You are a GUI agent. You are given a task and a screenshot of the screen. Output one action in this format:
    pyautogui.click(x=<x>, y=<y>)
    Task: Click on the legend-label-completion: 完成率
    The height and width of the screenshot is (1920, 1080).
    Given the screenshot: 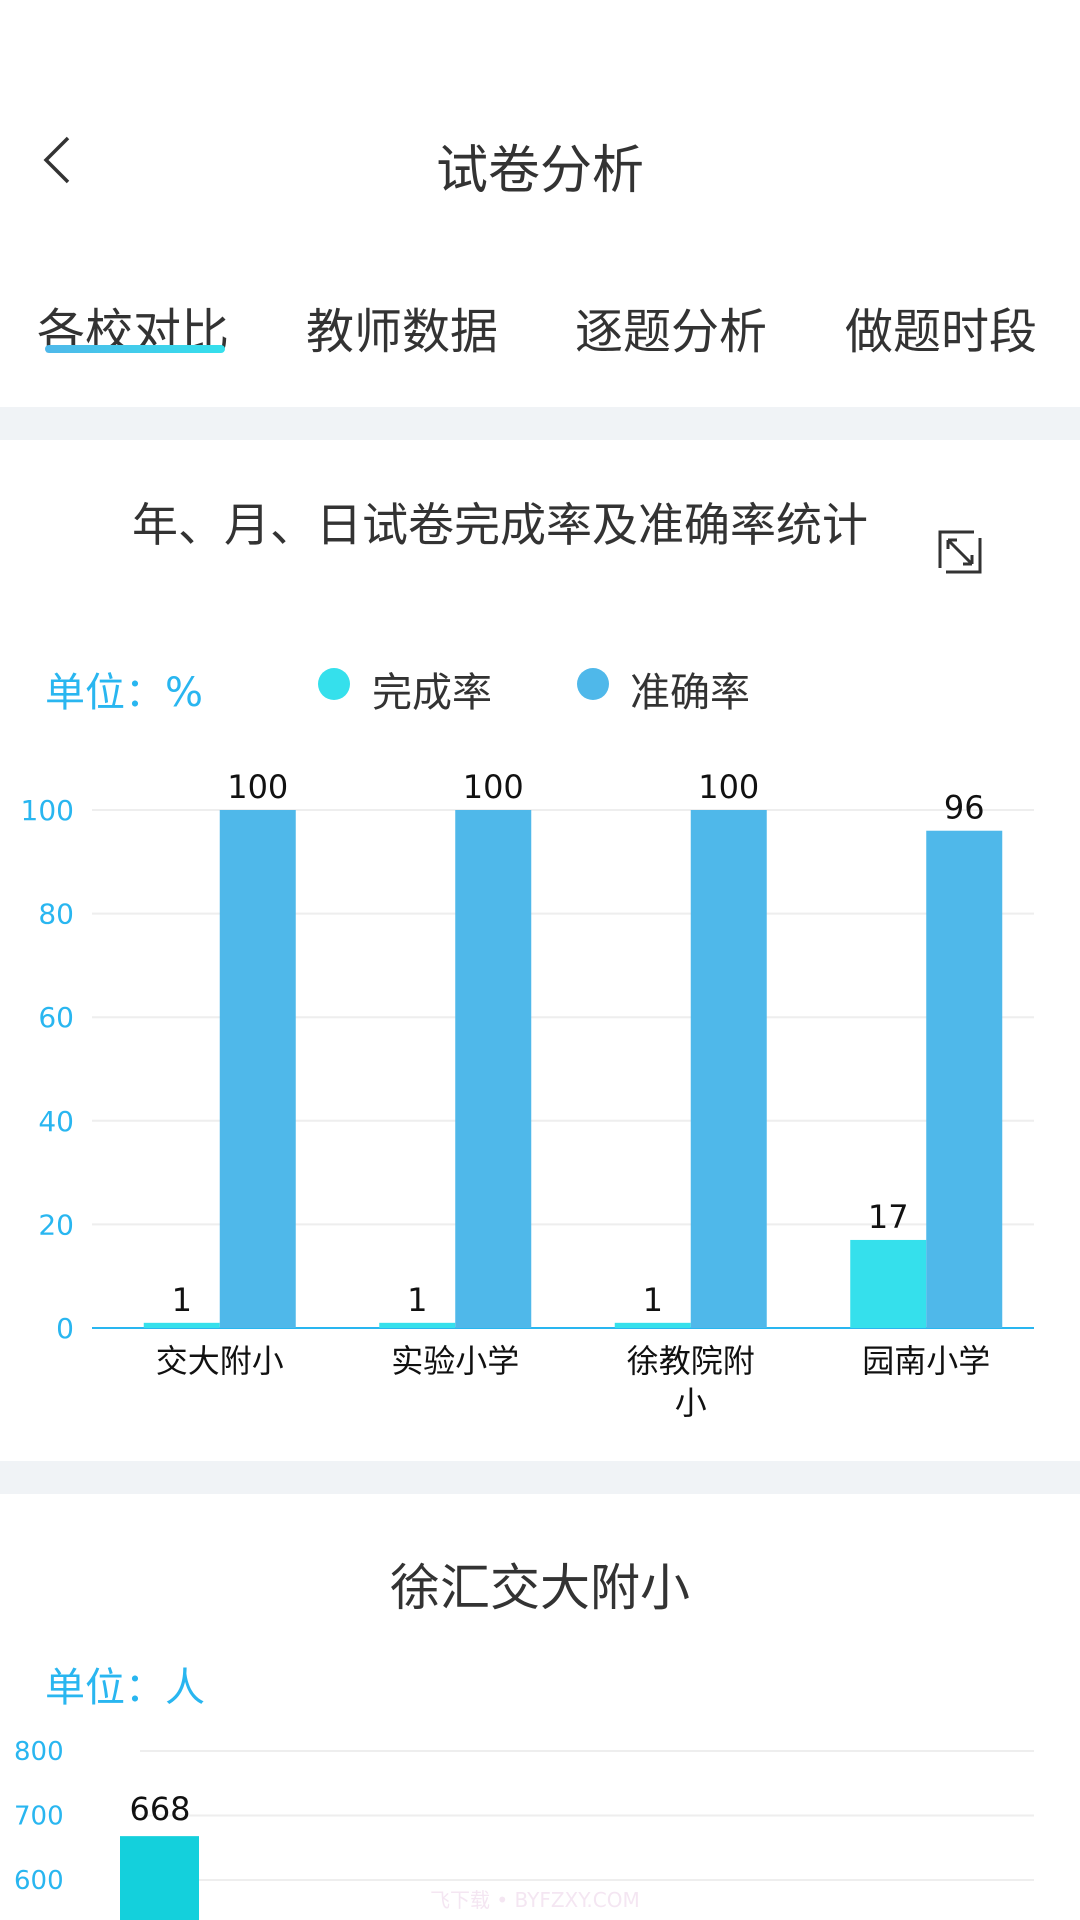 What is the action you would take?
    pyautogui.click(x=432, y=693)
    